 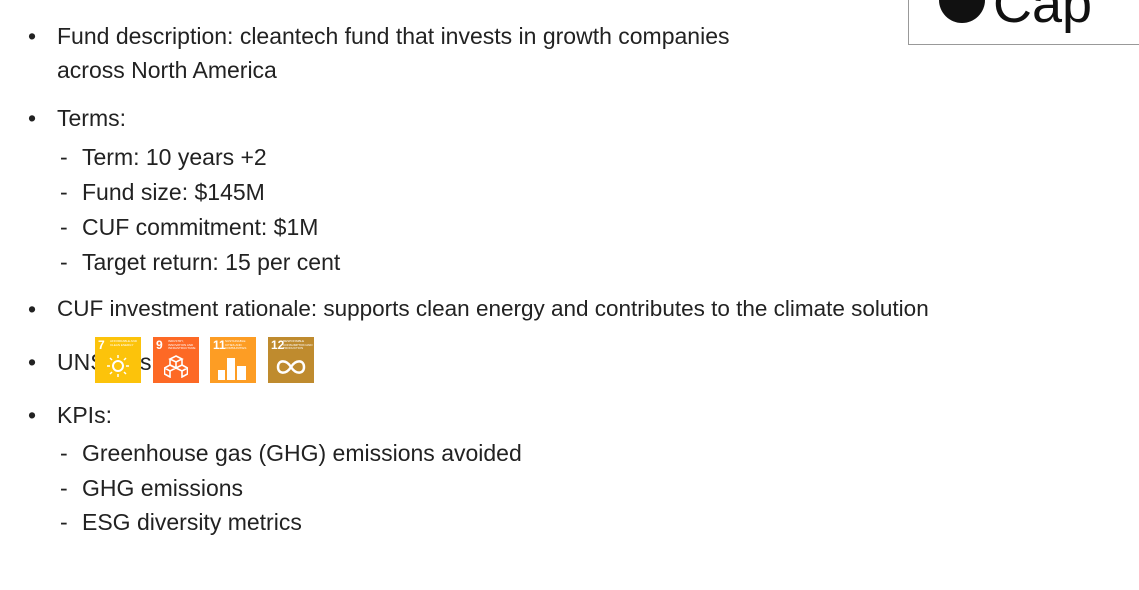 What do you see at coordinates (278, 345) in the screenshot?
I see `sdg-number: 12` at bounding box center [278, 345].